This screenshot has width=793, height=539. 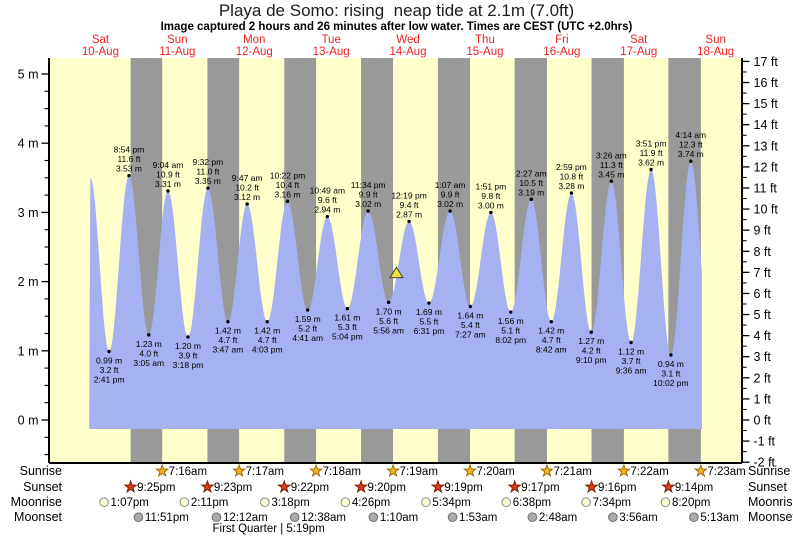 I want to click on high-tide-annotation: 12.3 ft, so click(x=691, y=145).